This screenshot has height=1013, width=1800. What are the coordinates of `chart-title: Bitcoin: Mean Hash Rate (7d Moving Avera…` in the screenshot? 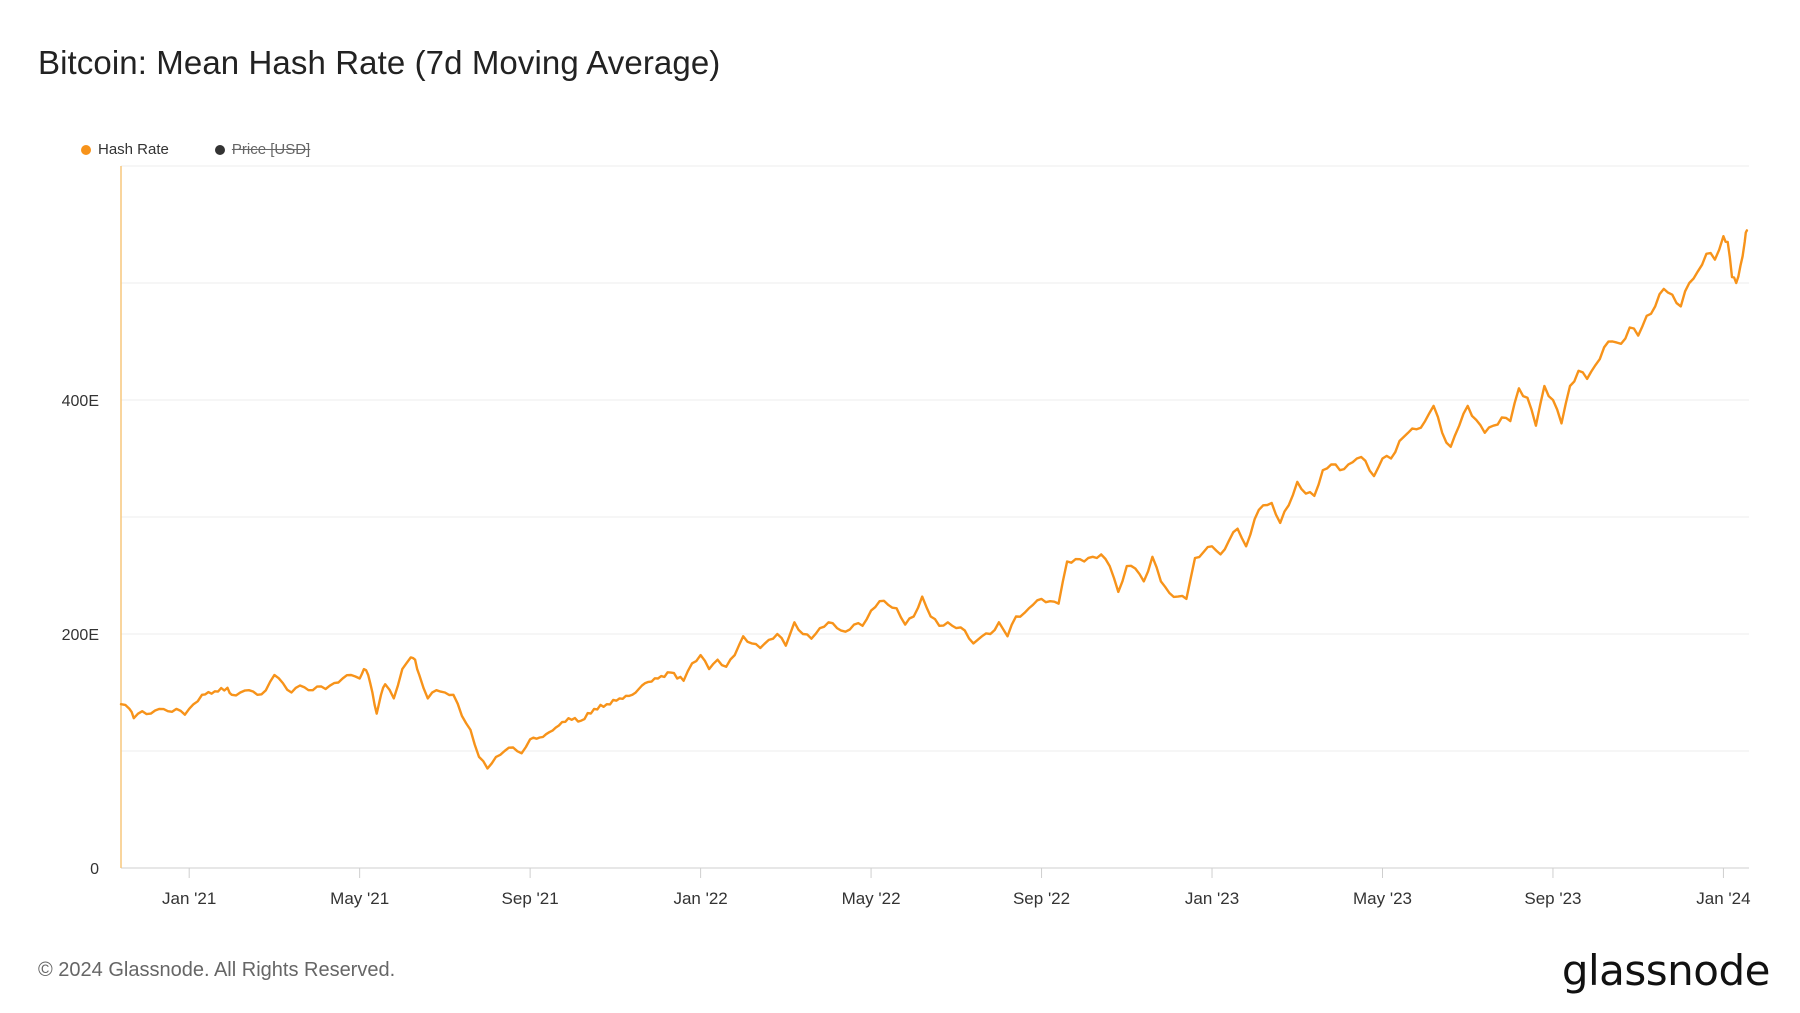 It's located at (379, 62).